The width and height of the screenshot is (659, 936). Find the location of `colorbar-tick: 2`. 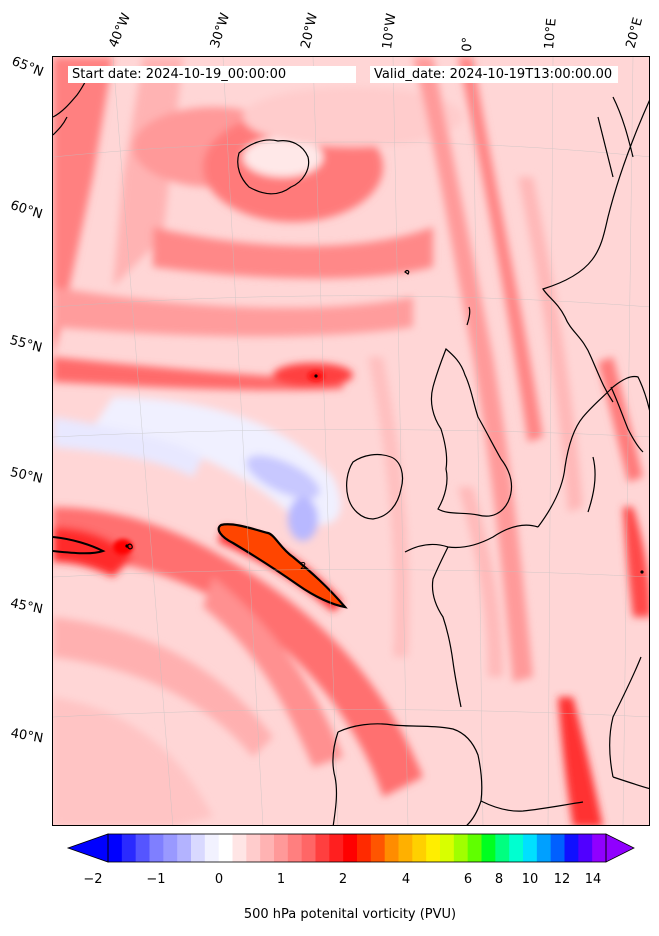

colorbar-tick: 2 is located at coordinates (343, 879).